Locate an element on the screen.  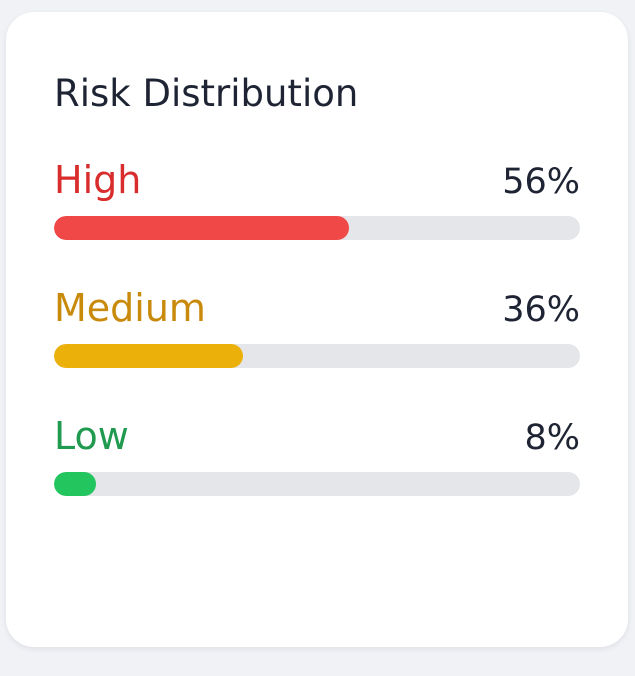
progress-fill-medium is located at coordinates (149, 356).